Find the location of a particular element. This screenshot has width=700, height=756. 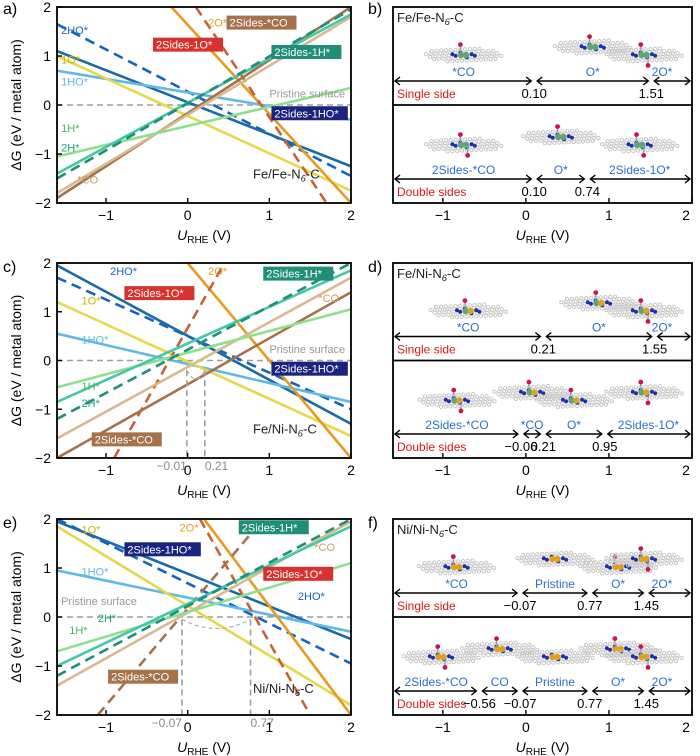

series-label: 2O* is located at coordinates (190, 528).